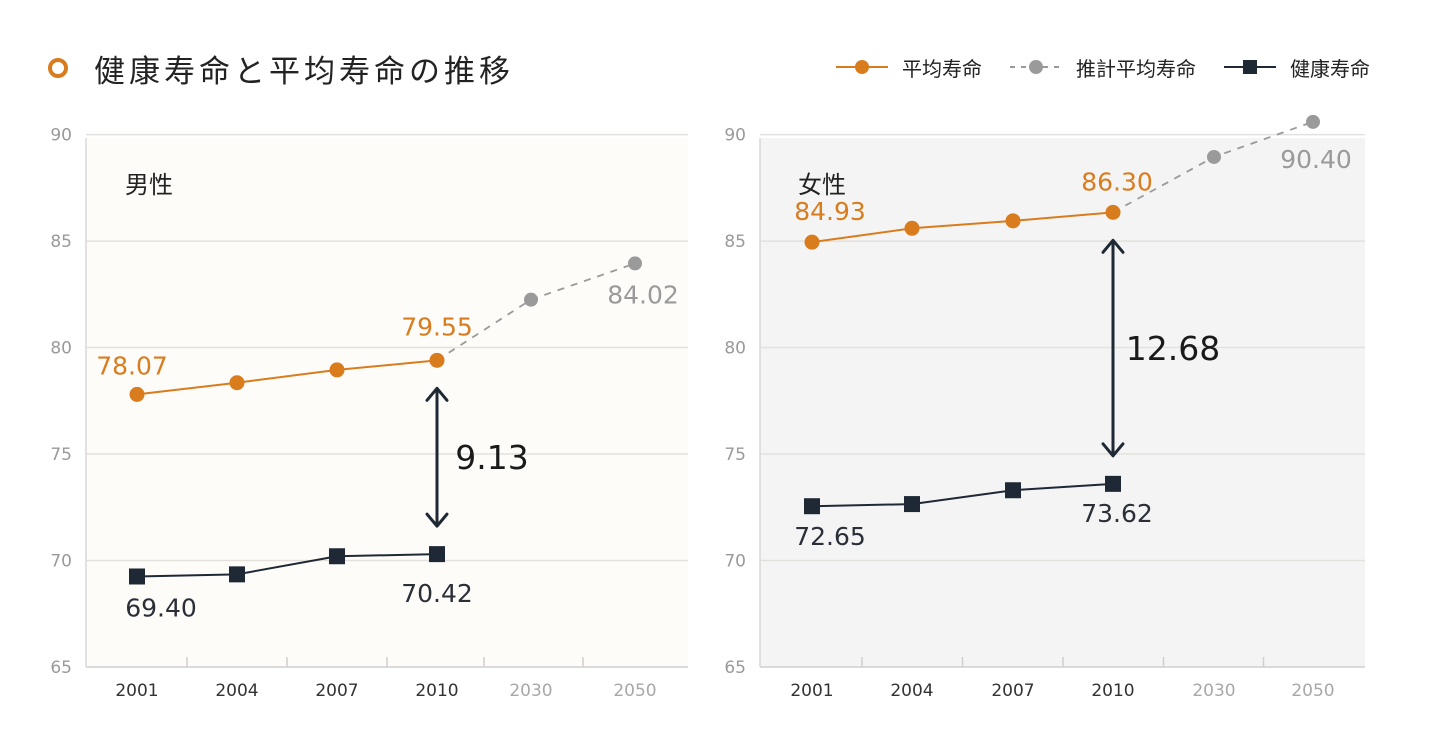 This screenshot has height=750, width=1434. I want to click on p0-y-tick-70: 70, so click(61, 562).